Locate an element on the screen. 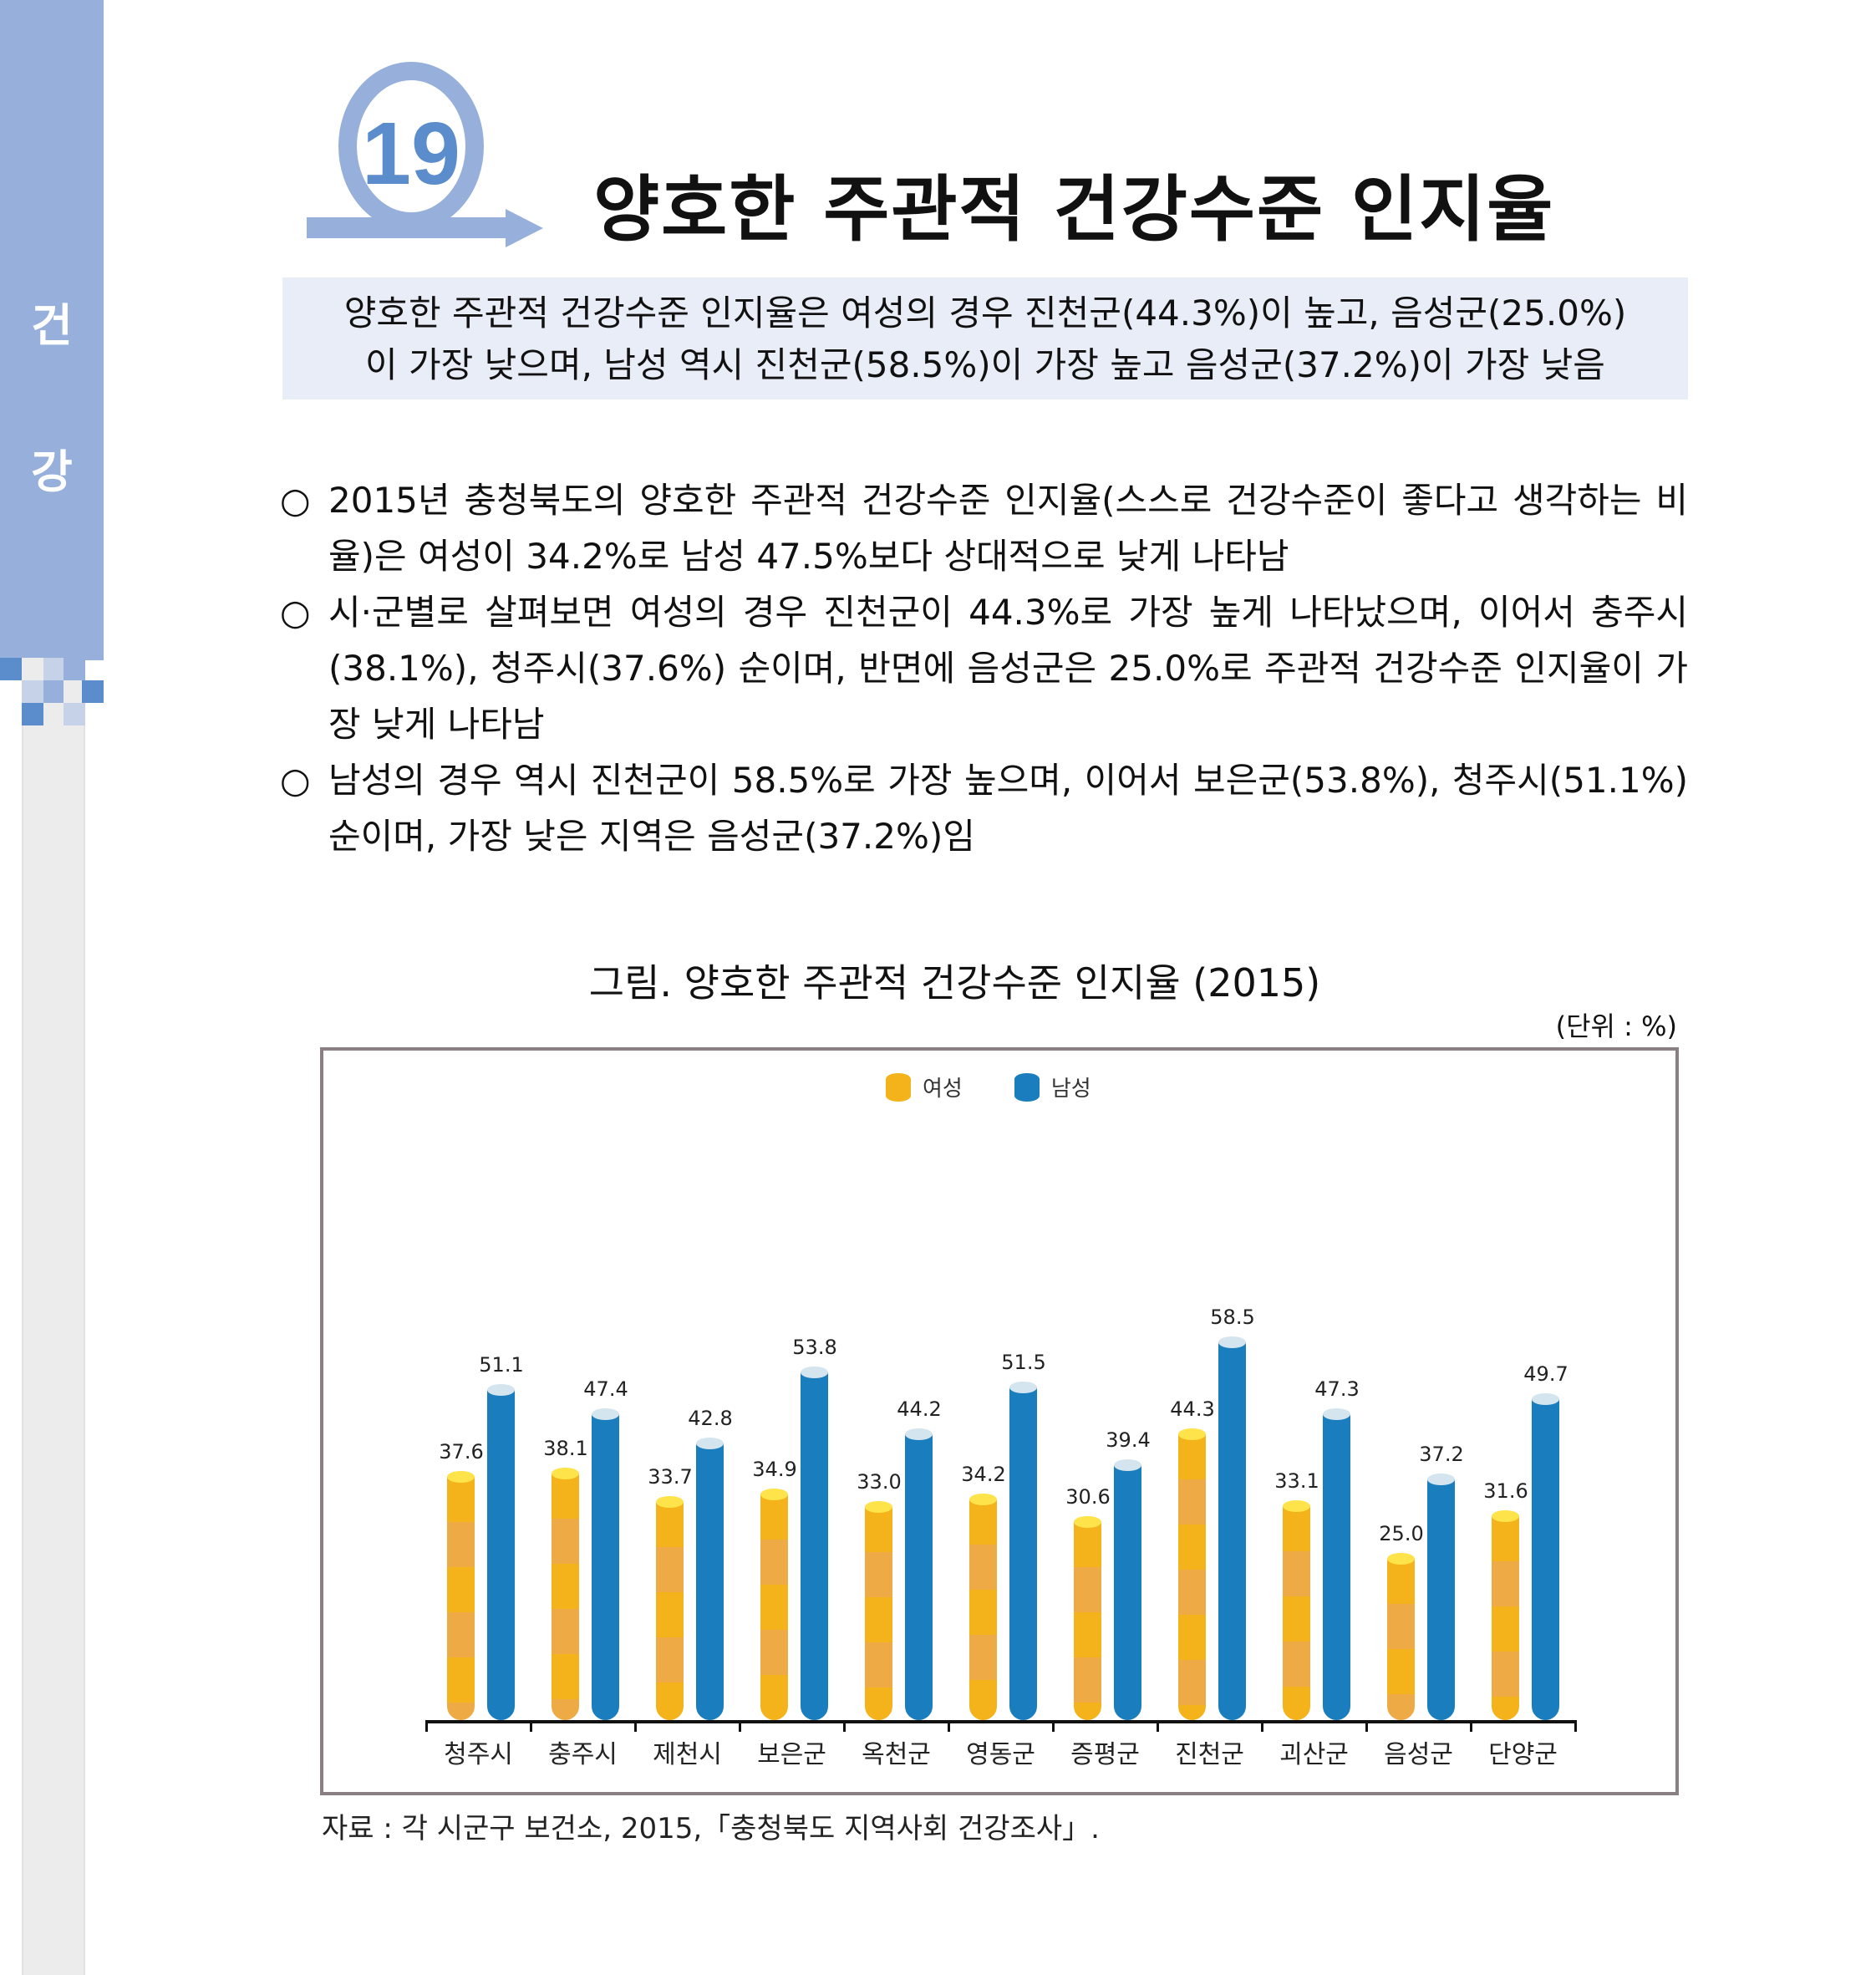  data-label: 37.6 is located at coordinates (461, 1451).